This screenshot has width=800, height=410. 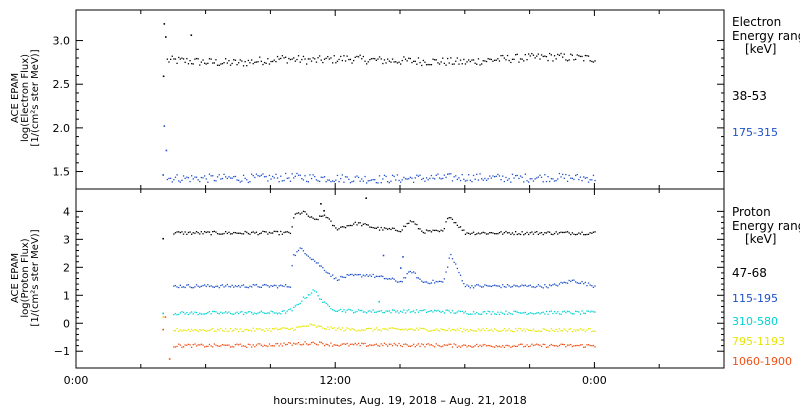 I want to click on proton-legend-unit: [keV], so click(x=760, y=239).